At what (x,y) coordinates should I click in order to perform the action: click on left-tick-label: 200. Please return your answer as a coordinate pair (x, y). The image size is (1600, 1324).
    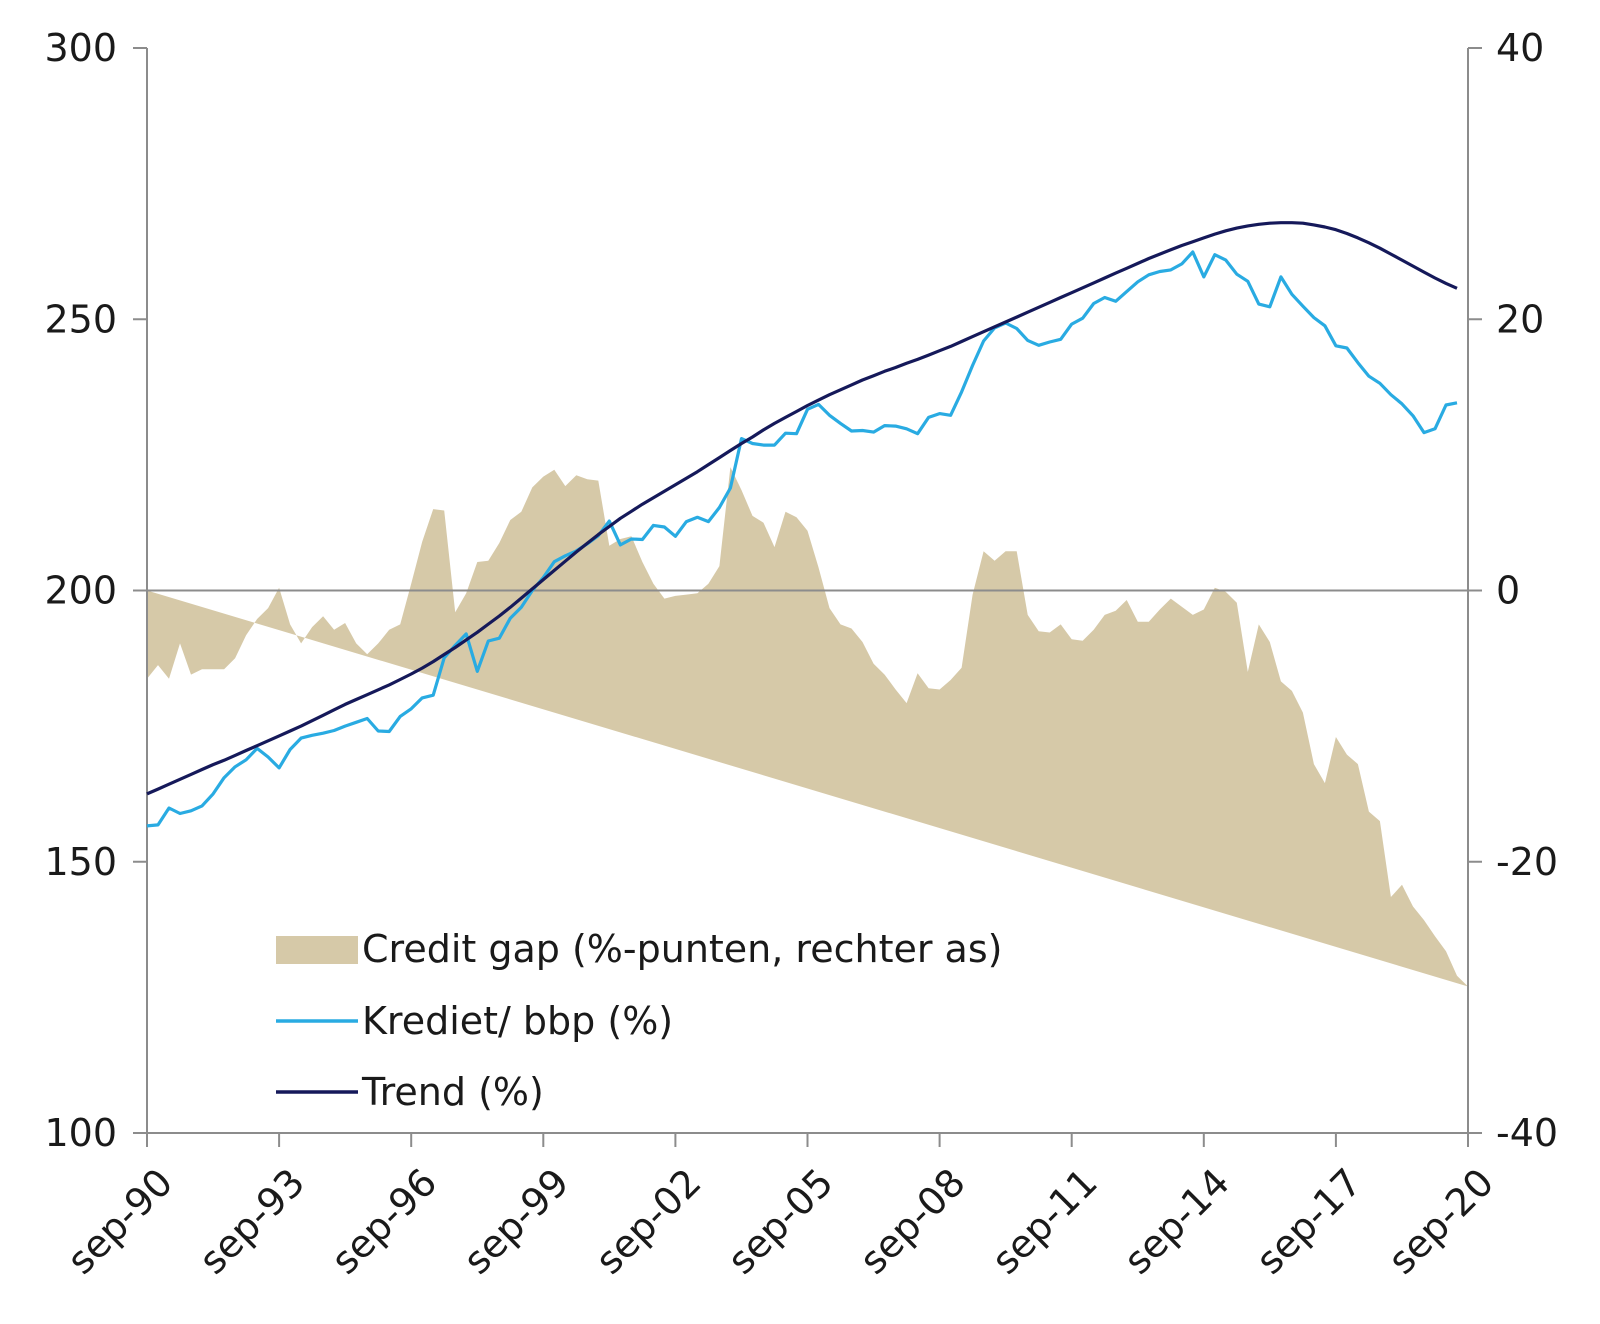
    Looking at the image, I should click on (80, 591).